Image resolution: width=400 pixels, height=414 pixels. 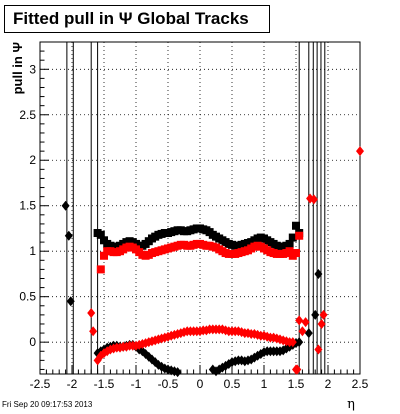 What do you see at coordinates (27, 297) in the screenshot?
I see `y-tick-label: 0.5` at bounding box center [27, 297].